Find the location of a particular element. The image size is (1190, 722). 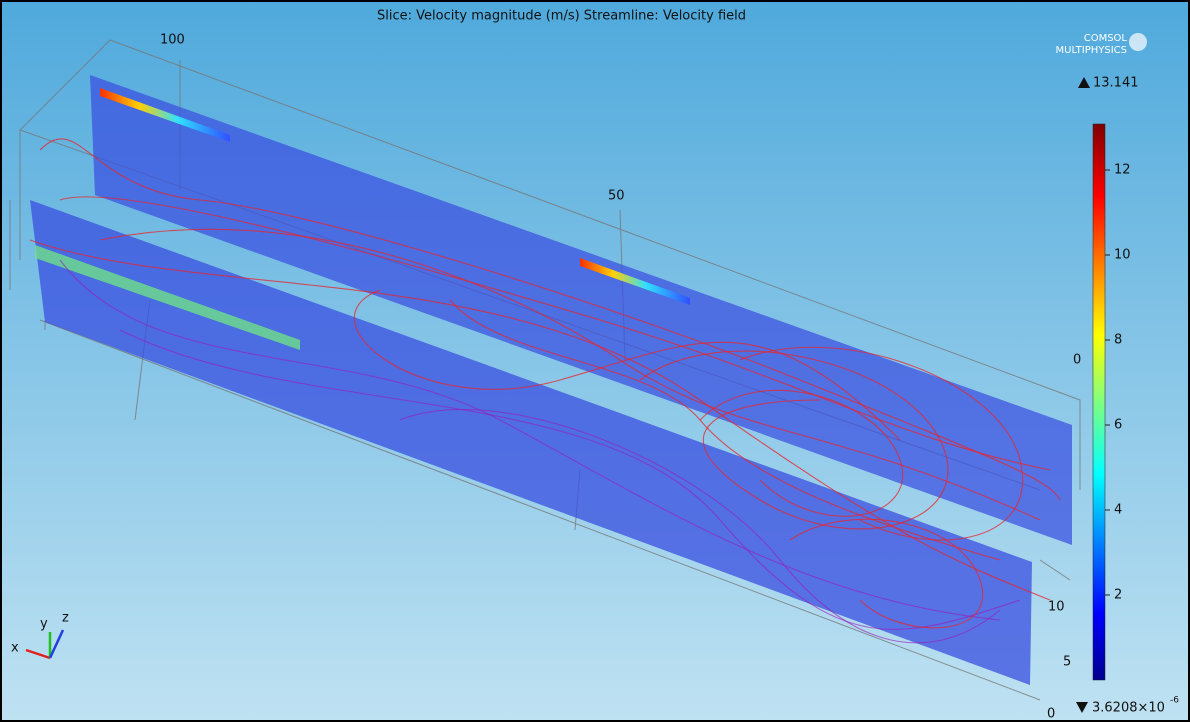

colorbar is located at coordinates (1099, 402).